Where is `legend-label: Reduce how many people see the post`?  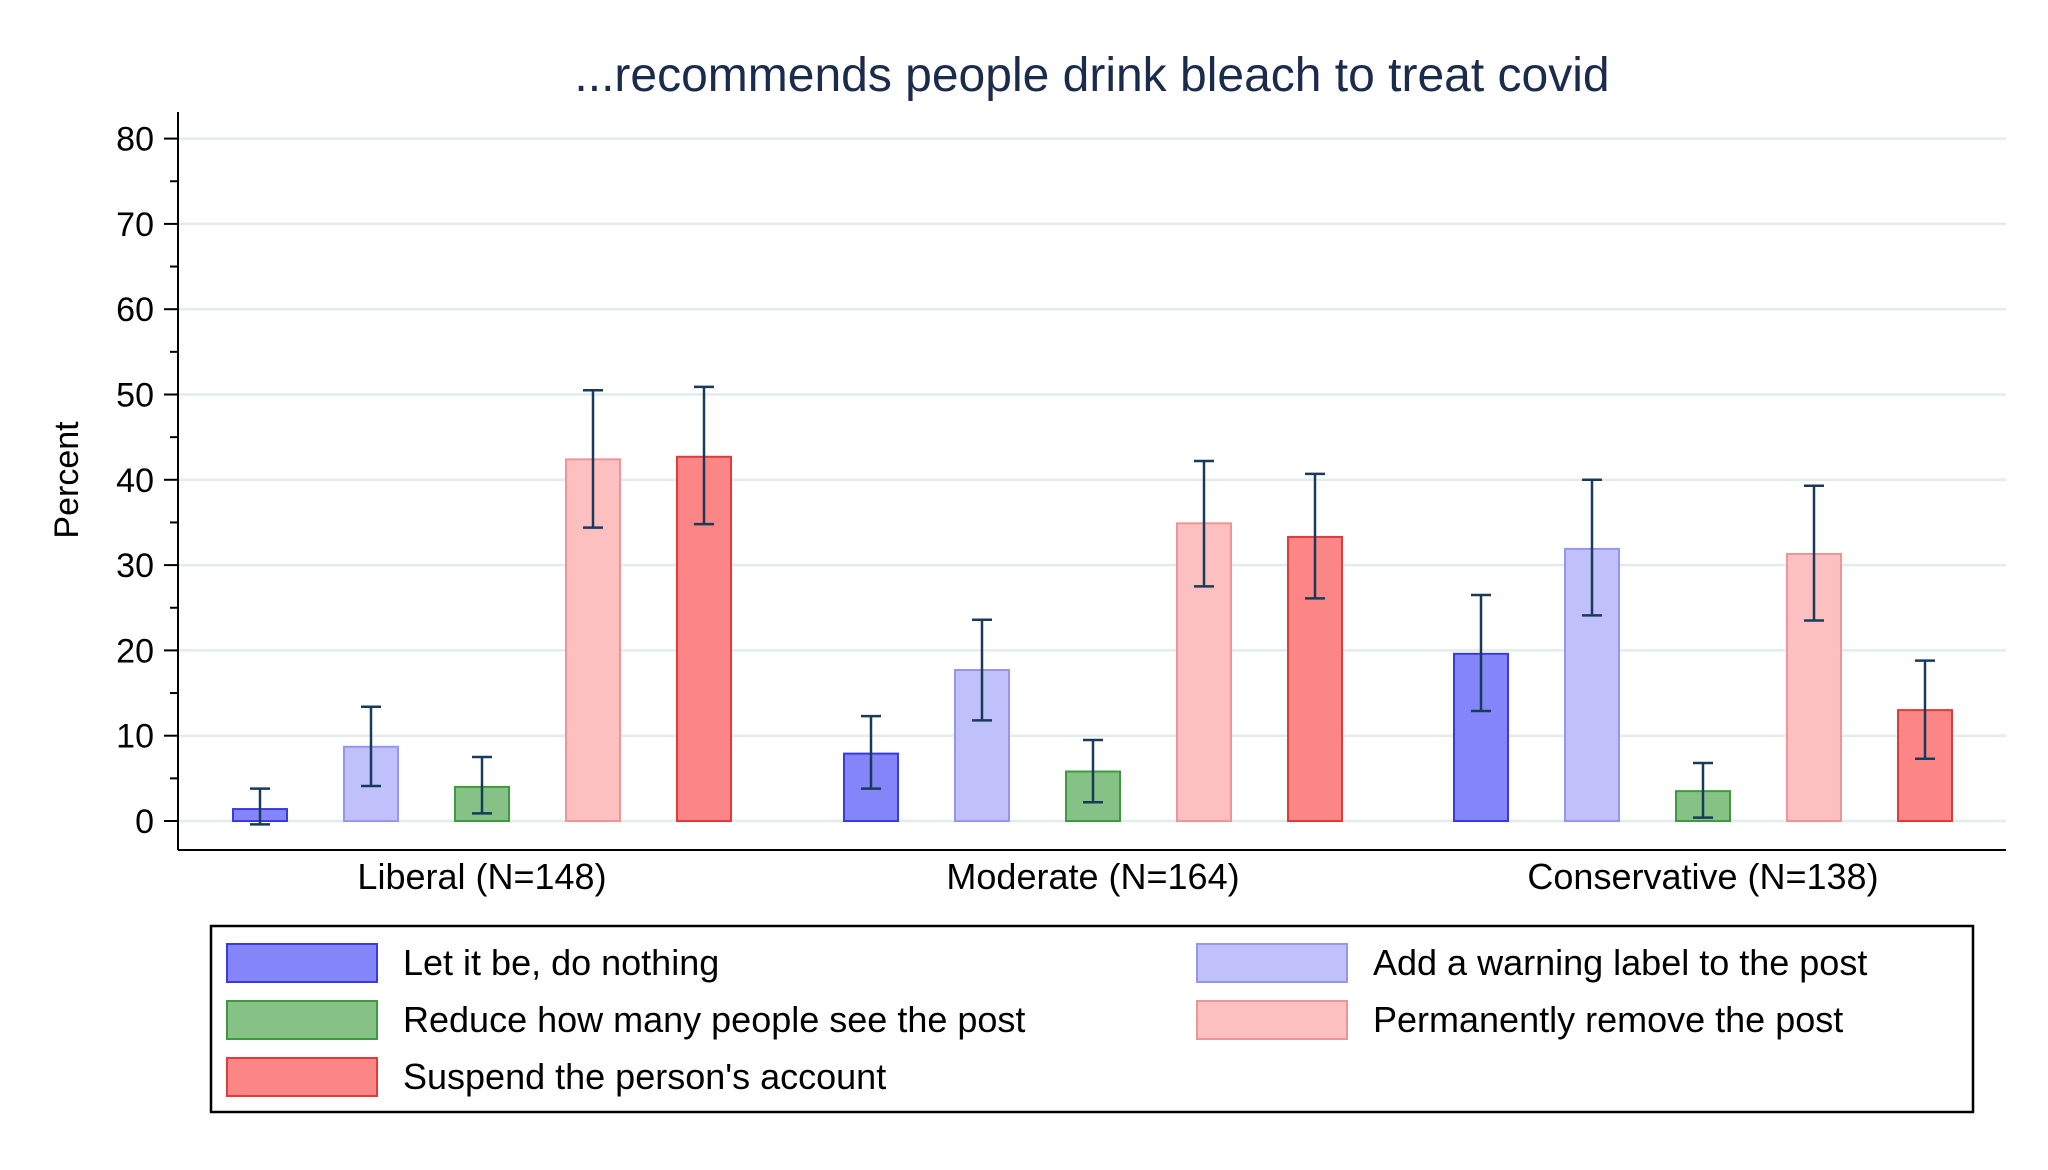 legend-label: Reduce how many people see the post is located at coordinates (714, 1019).